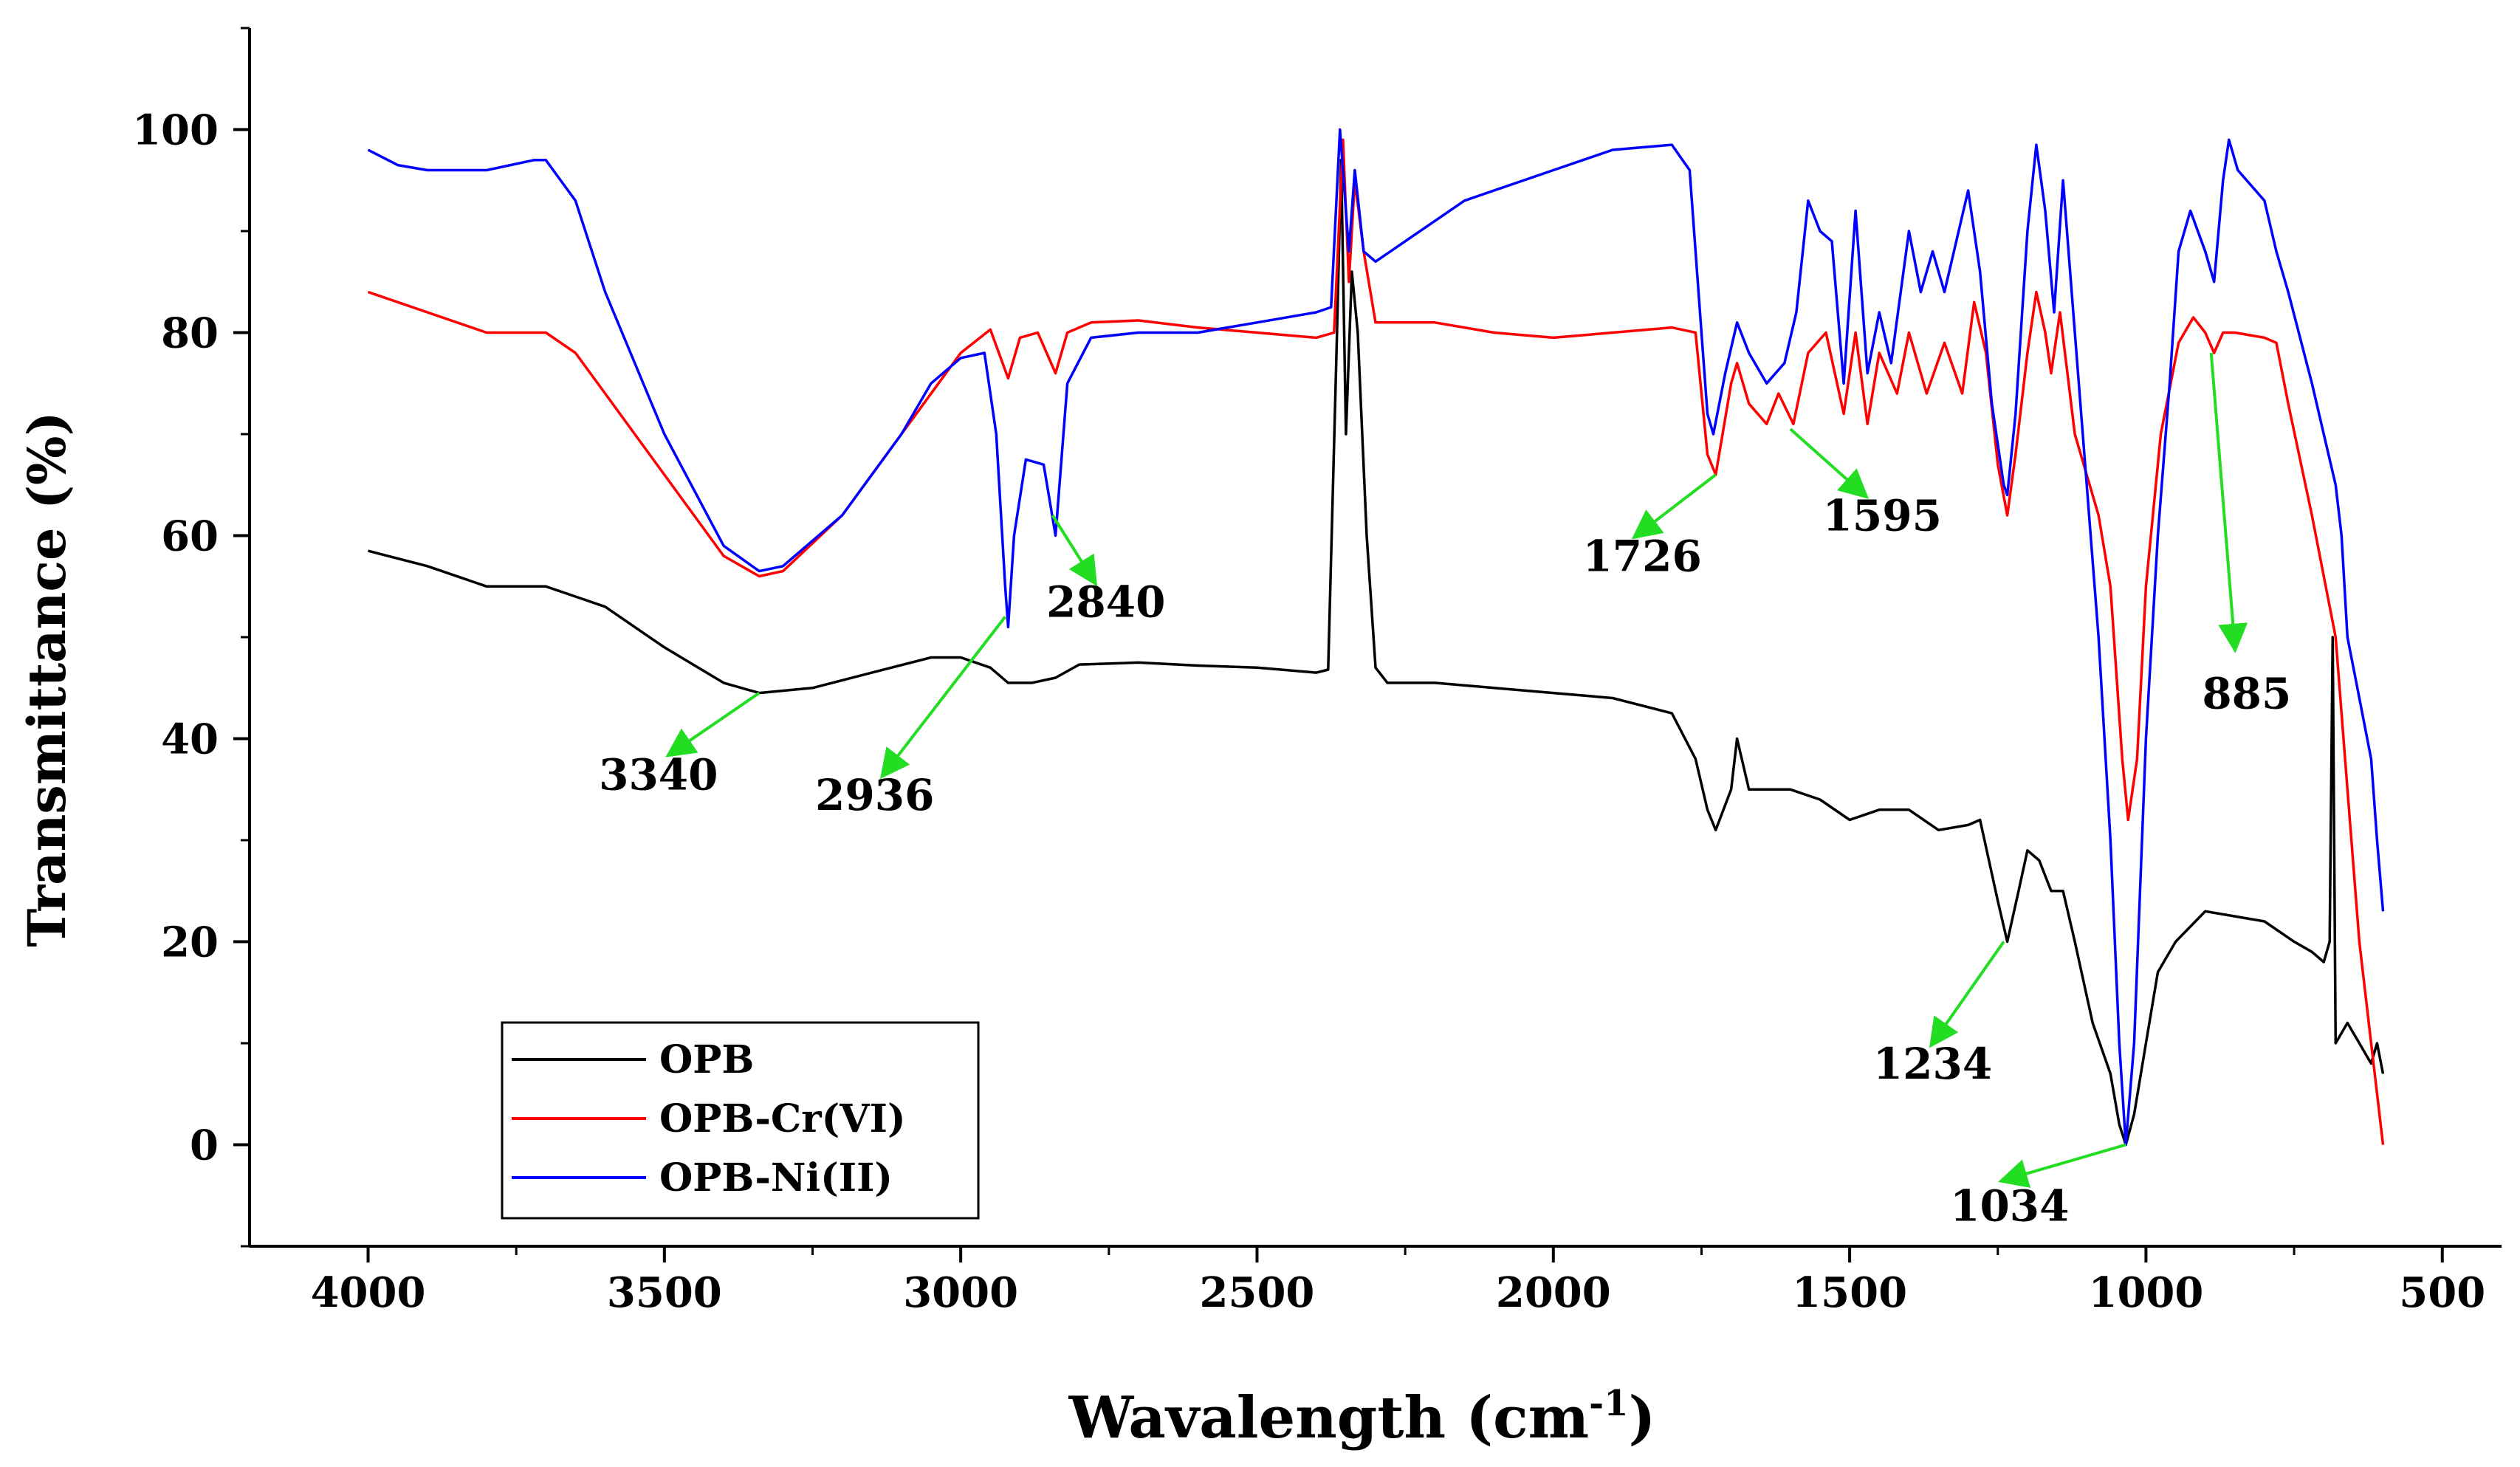  What do you see at coordinates (2442, 1292) in the screenshot?
I see `x-tick-label: 500` at bounding box center [2442, 1292].